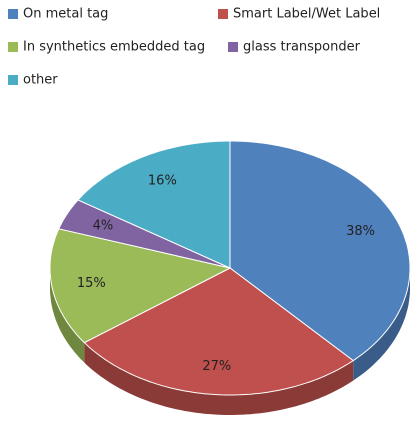  Describe the element at coordinates (162, 181) in the screenshot. I see `data-label: 16%` at that location.